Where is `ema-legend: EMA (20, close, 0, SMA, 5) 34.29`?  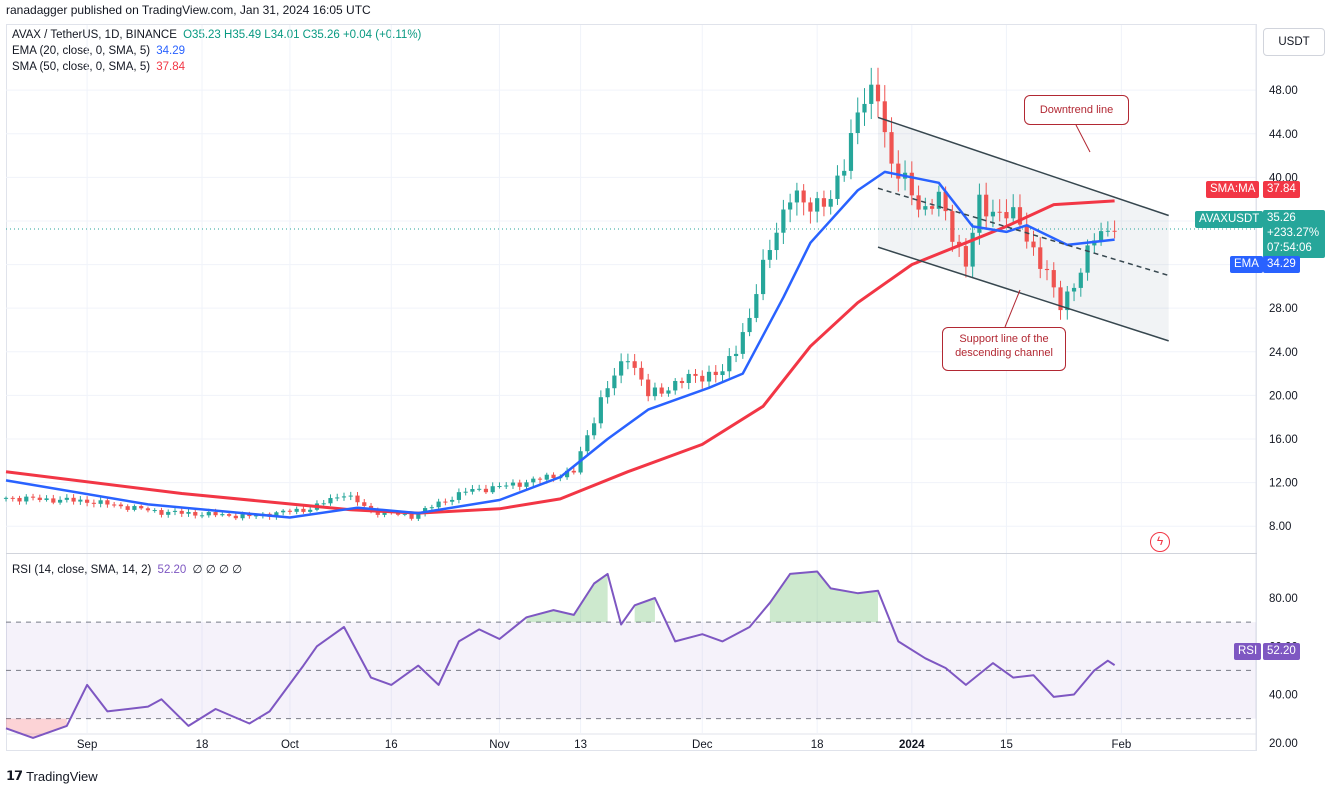 ema-legend: EMA (20, close, 0, SMA, 5) 34.29 is located at coordinates (100, 51).